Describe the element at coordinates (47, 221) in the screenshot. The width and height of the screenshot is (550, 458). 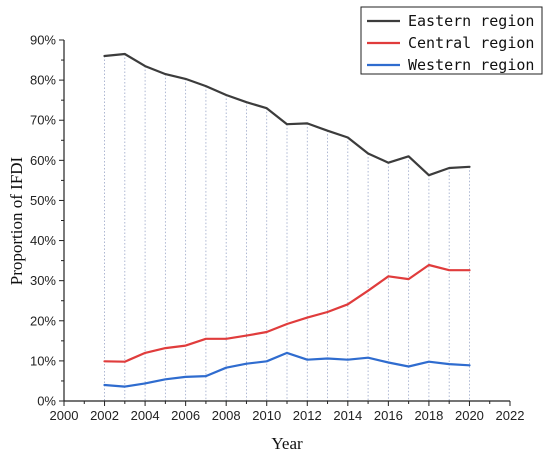
I see `y-axis: 0% 10% 20% 30% 40% 50% 60% 70% 80% 90%` at that location.